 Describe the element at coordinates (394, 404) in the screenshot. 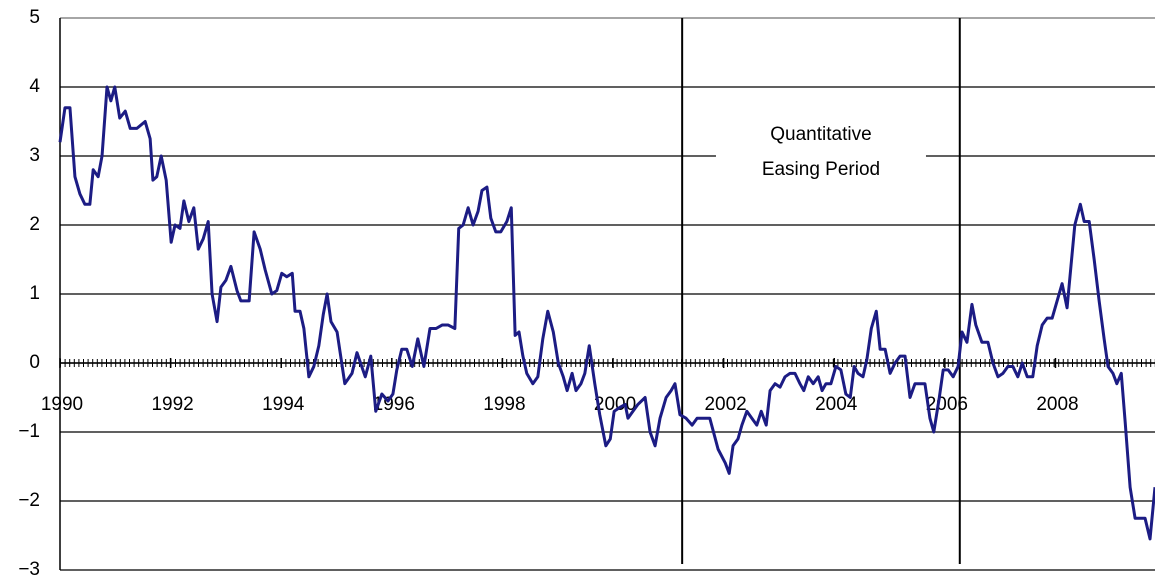

I see `x-tick-label: 1996` at that location.